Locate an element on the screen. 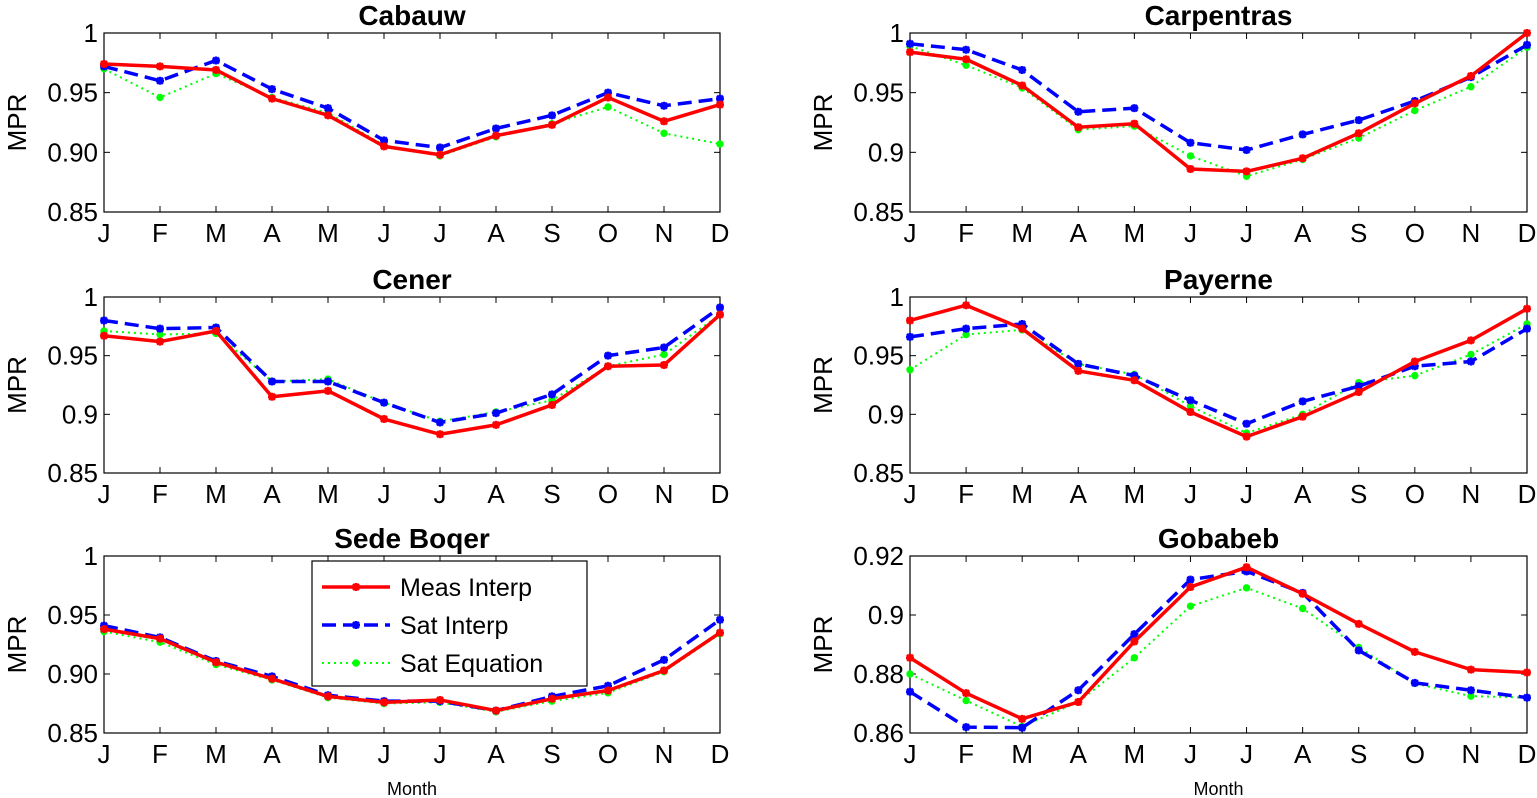 This screenshot has width=1537, height=798. subplot-carpentras: Carpentras MPR 0.85 0.9 0.95 1 J F M A M J J A S O N D is located at coordinates (1172, 124).